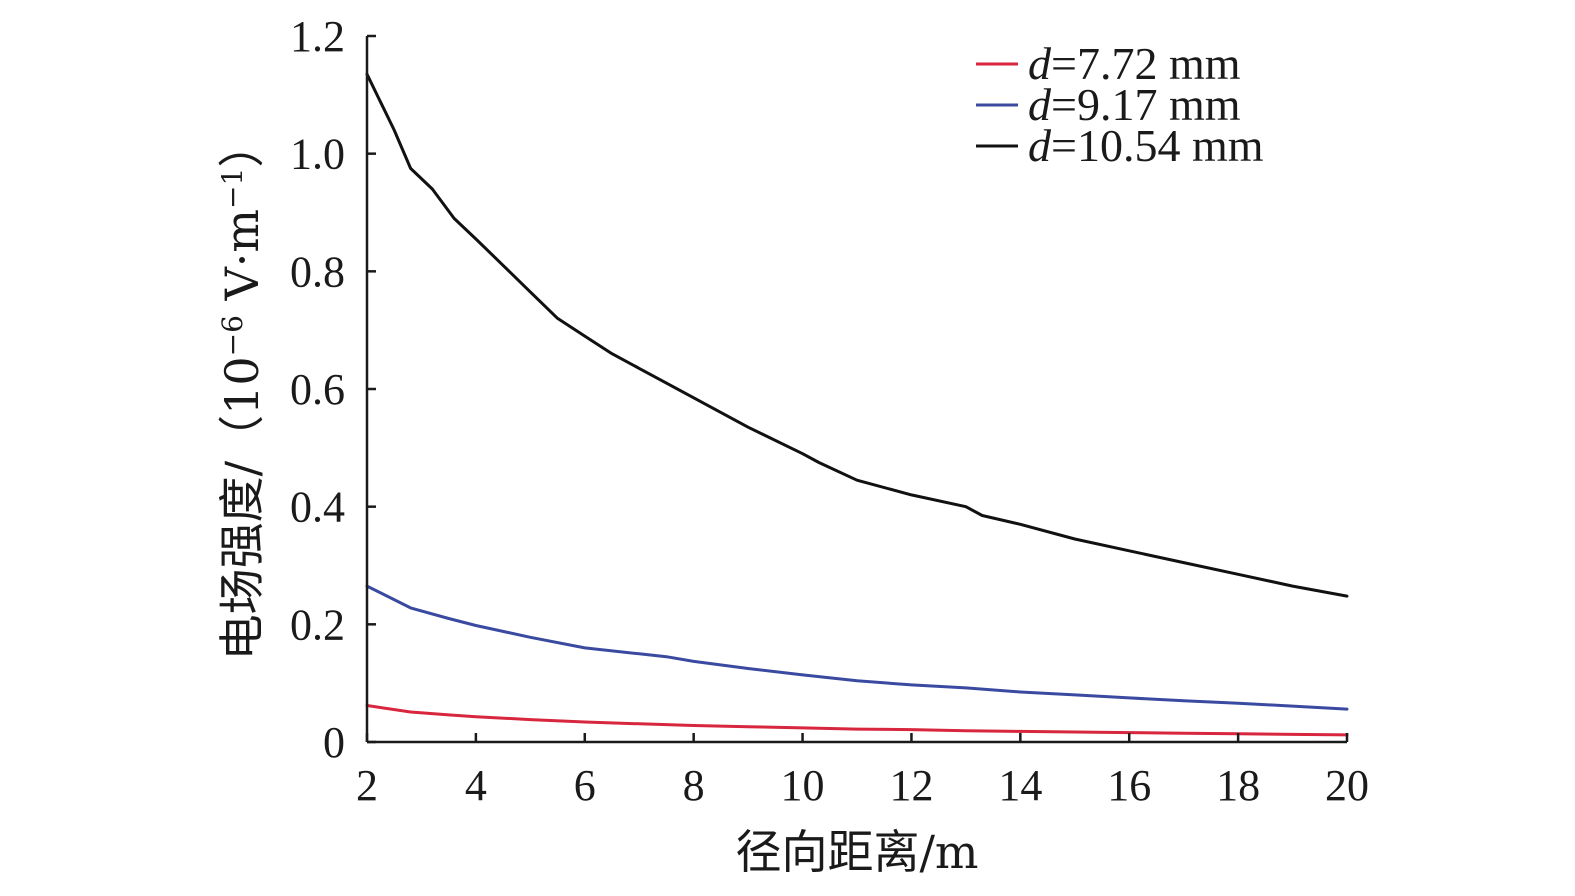  I want to click on legend-label-rest: =7.72 mm, so click(1146, 63).